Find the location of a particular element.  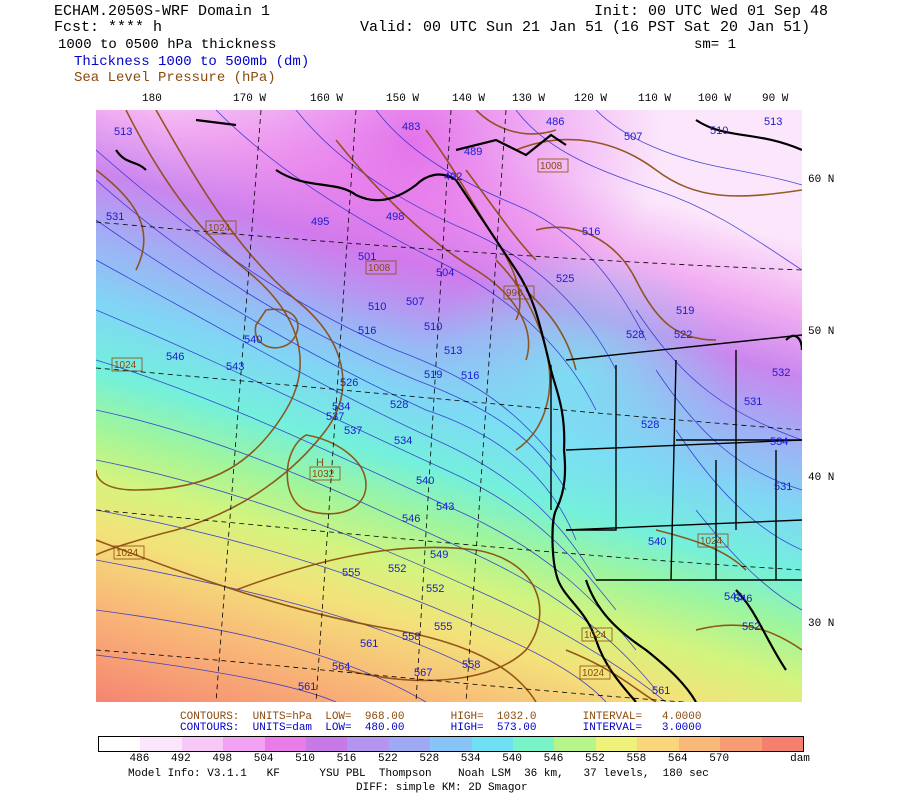

latitude-label: 60 N is located at coordinates (821, 180).